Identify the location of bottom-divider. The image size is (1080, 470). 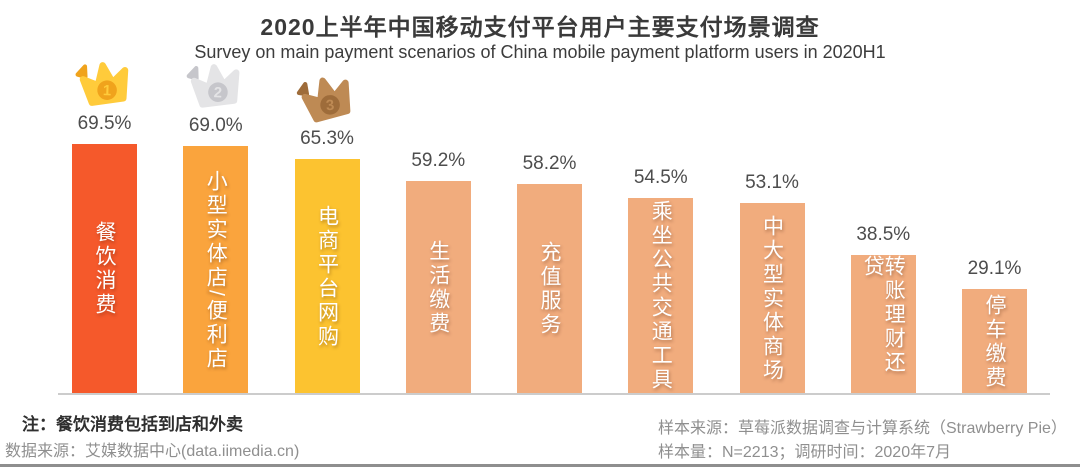
(540, 465).